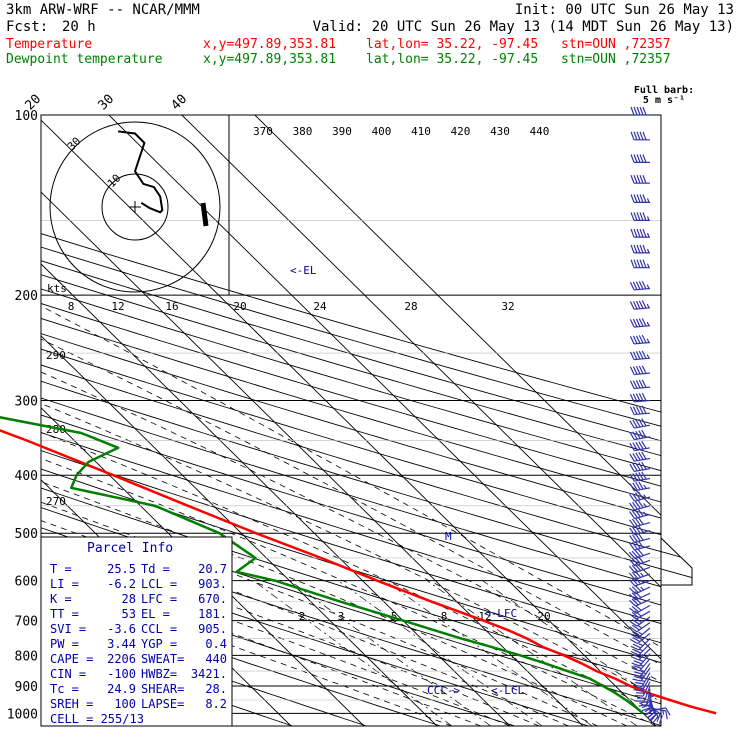 The image size is (740, 740). Describe the element at coordinates (155, 614) in the screenshot. I see `parcel-info-key: EL =` at that location.